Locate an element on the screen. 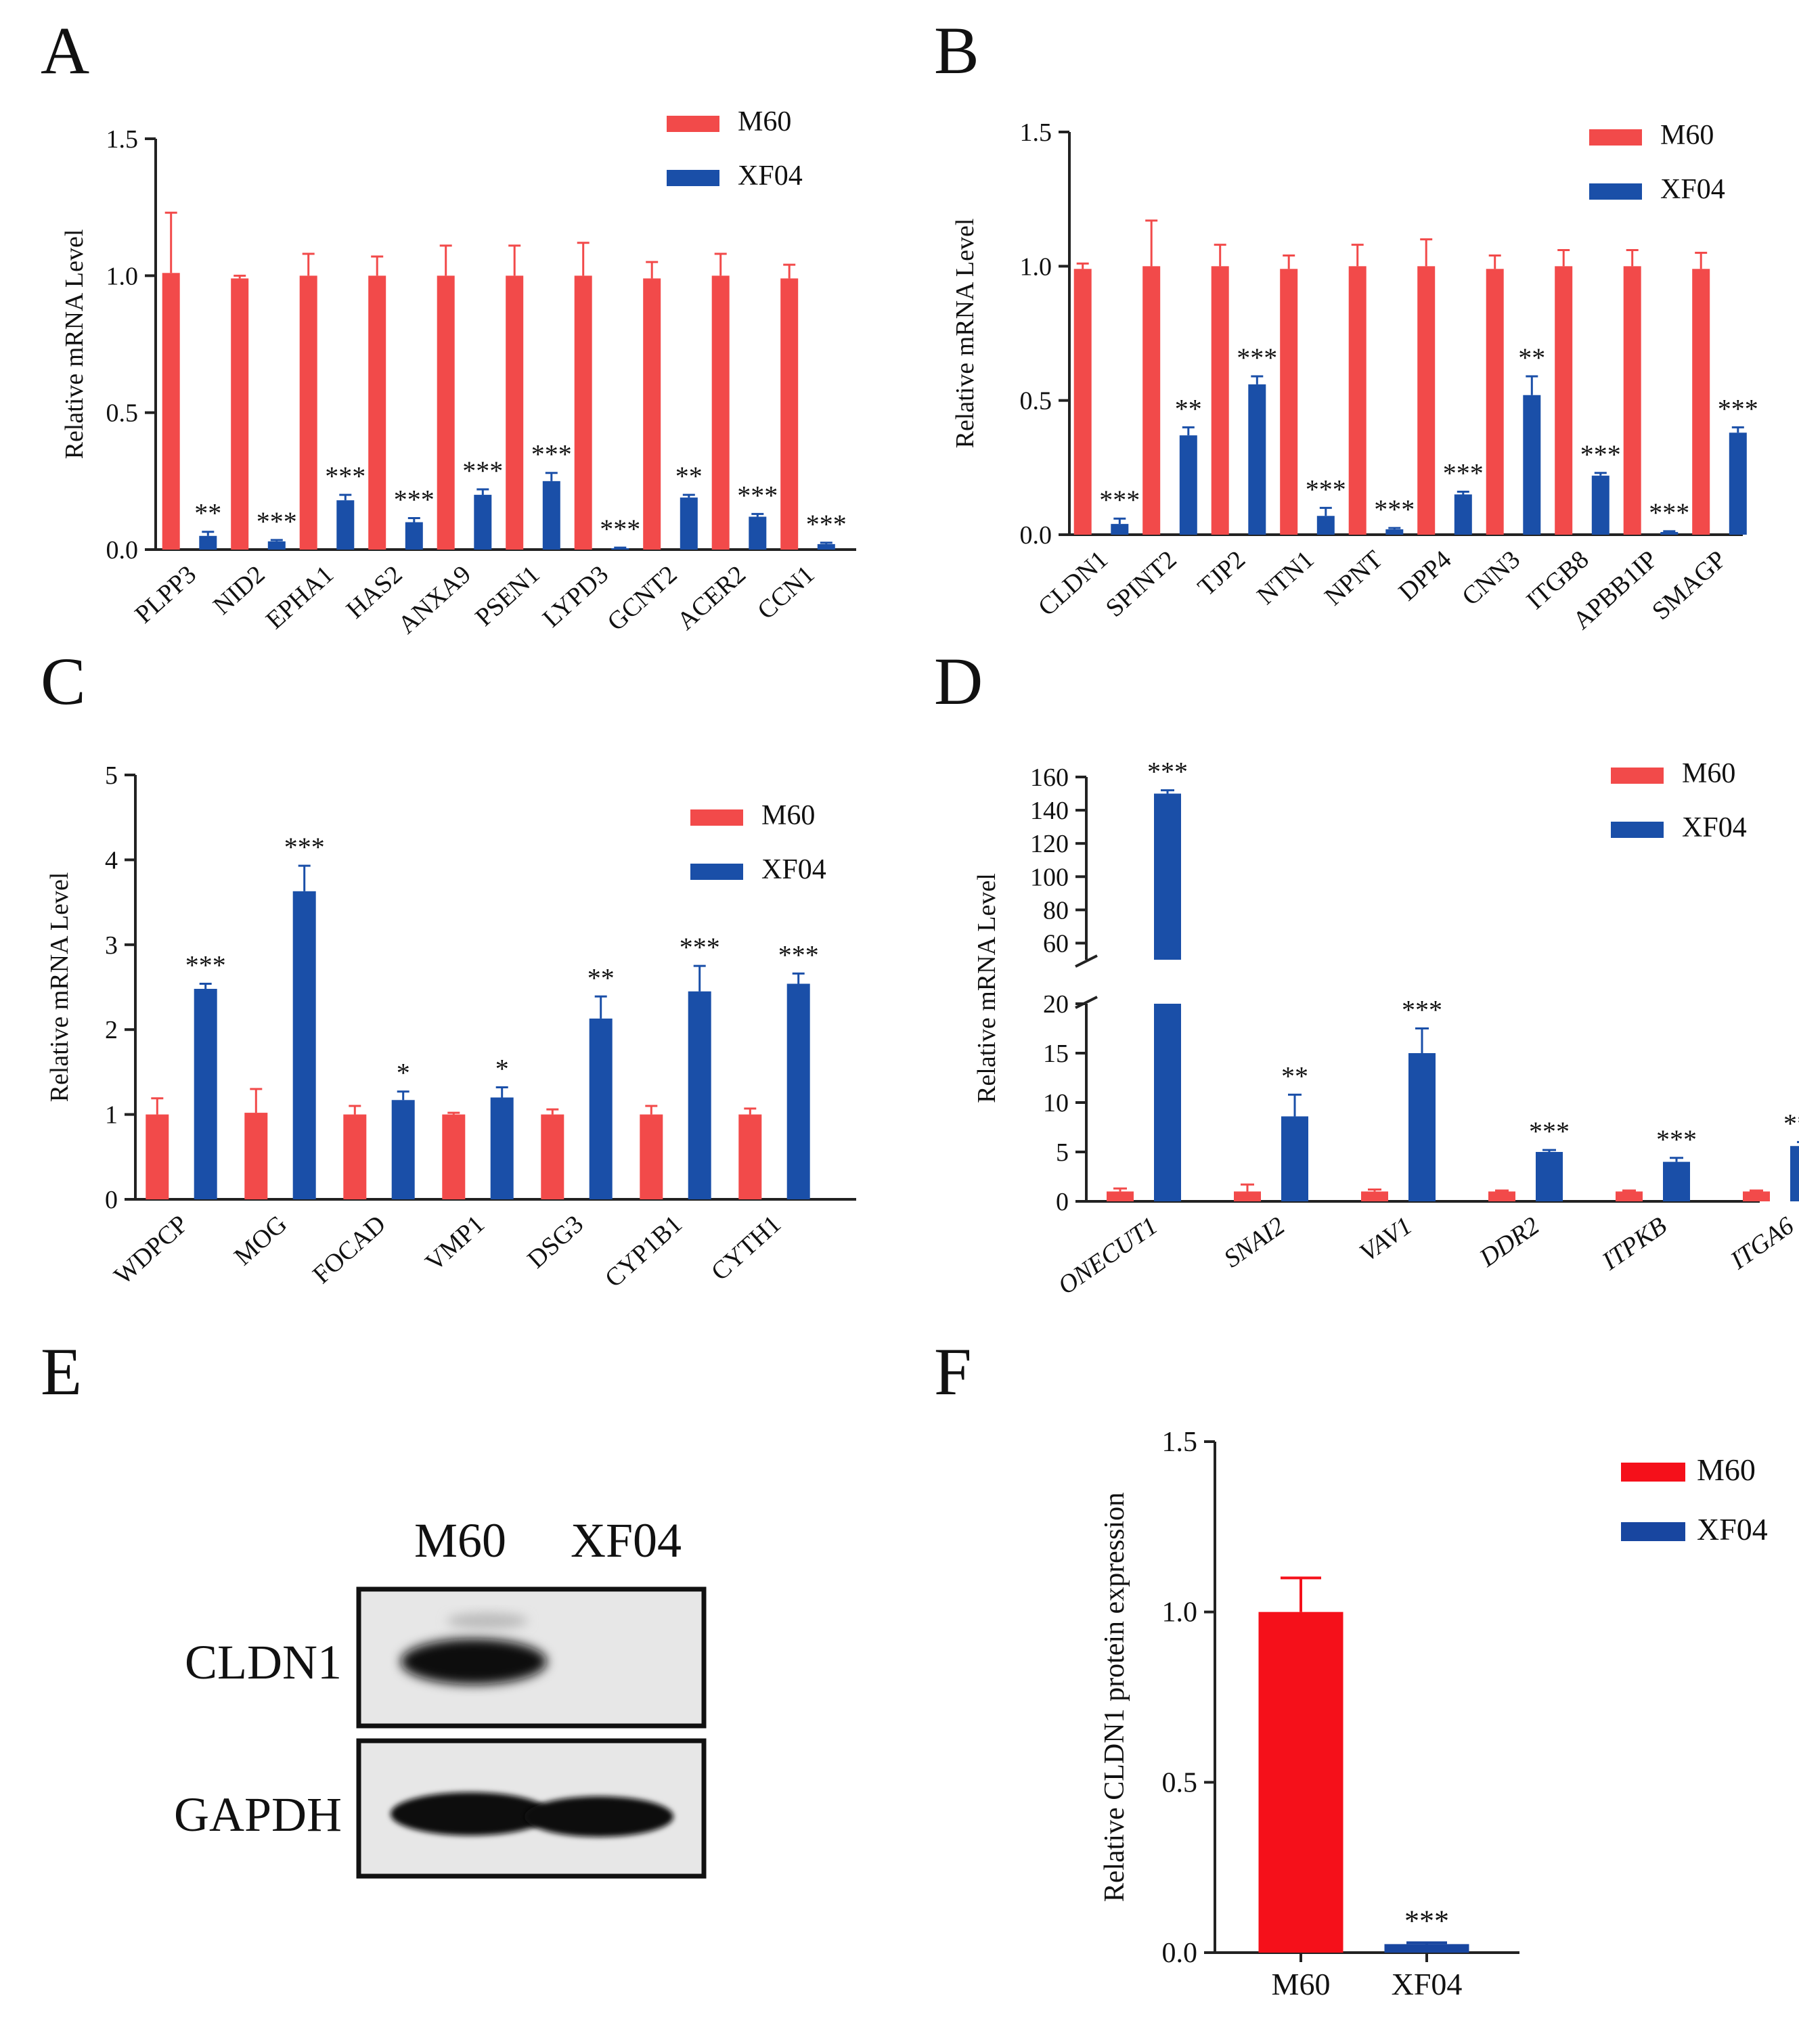 The image size is (1799, 2044). bar-m60-npnt is located at coordinates (1358, 400).